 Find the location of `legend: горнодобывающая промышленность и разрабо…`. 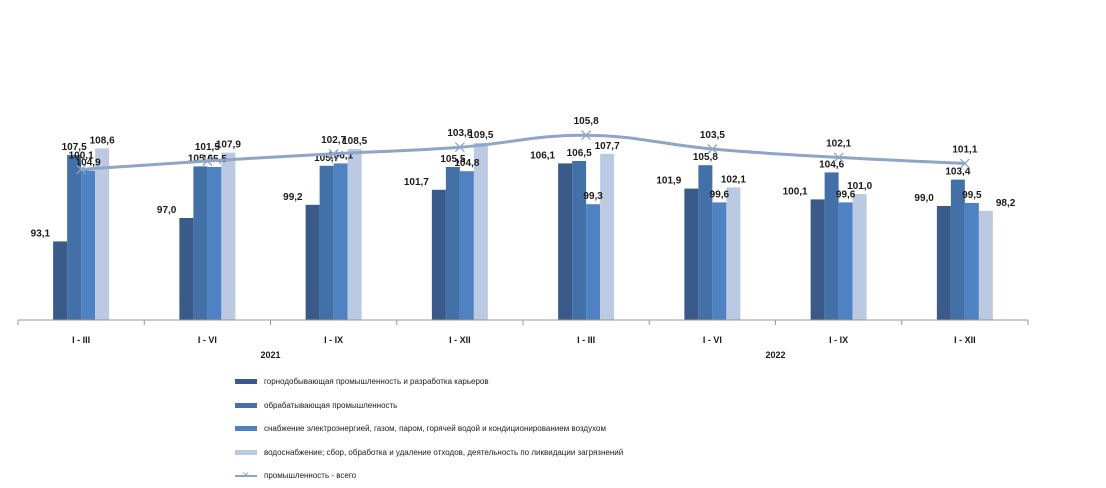

legend: горнодобывающая промышленность и разрабо… is located at coordinates (429, 429).